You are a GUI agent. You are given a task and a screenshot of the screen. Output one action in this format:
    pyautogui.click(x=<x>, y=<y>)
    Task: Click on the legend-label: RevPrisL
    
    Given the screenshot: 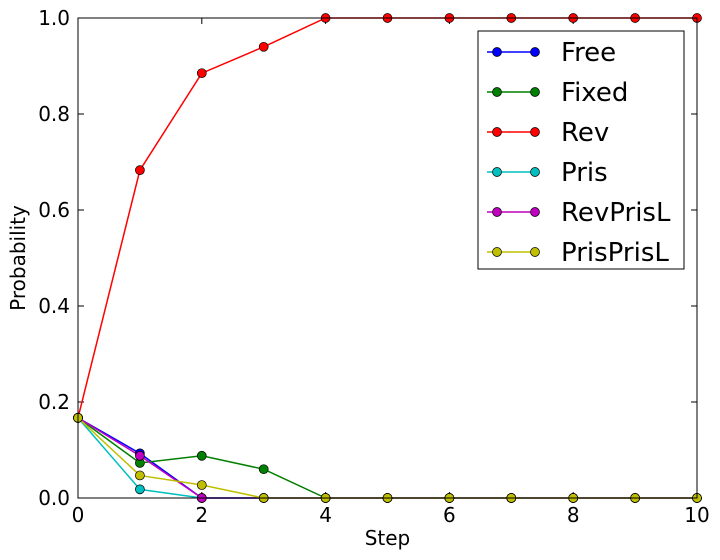 What is the action you would take?
    pyautogui.click(x=616, y=213)
    